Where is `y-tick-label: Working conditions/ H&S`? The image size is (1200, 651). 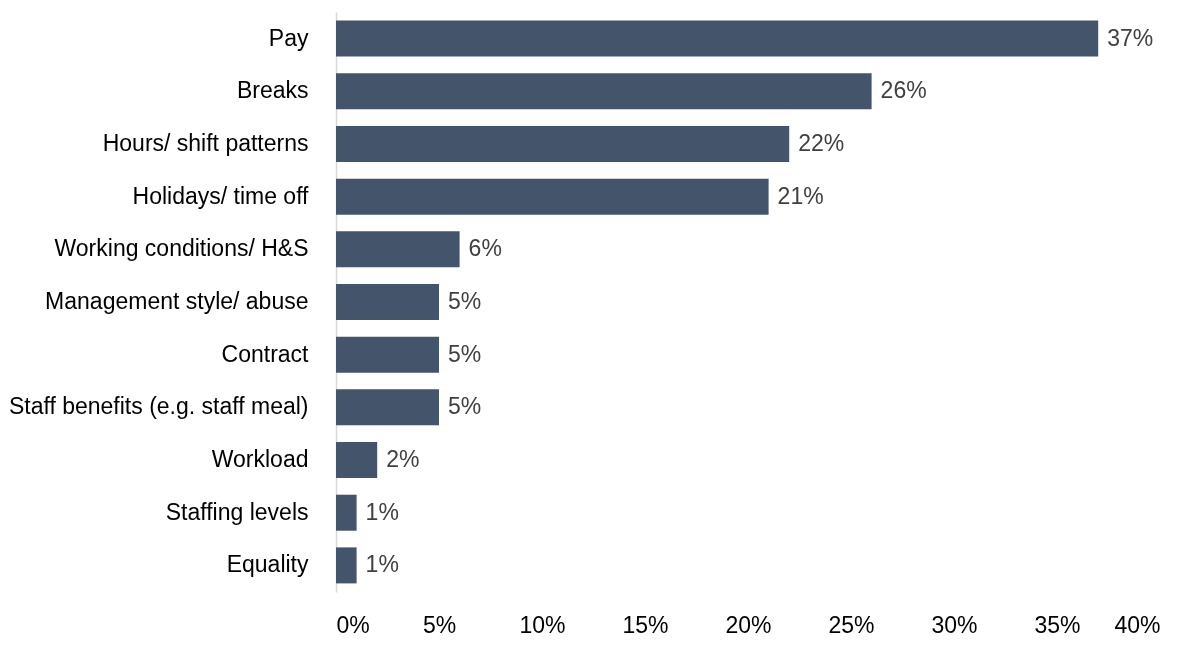
y-tick-label: Working conditions/ H&S is located at coordinates (181, 248).